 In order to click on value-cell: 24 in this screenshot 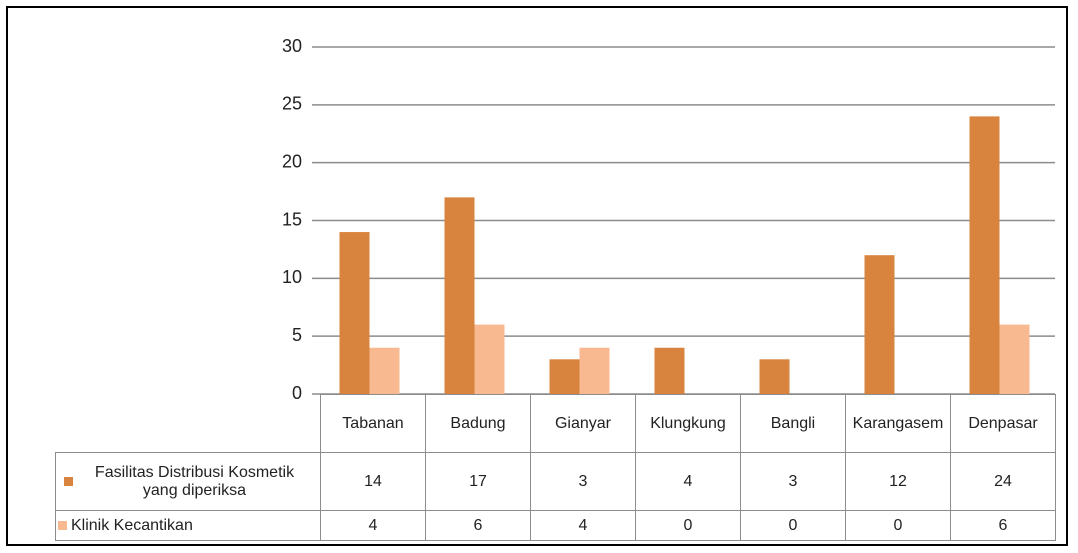, I will do `click(1003, 481)`.